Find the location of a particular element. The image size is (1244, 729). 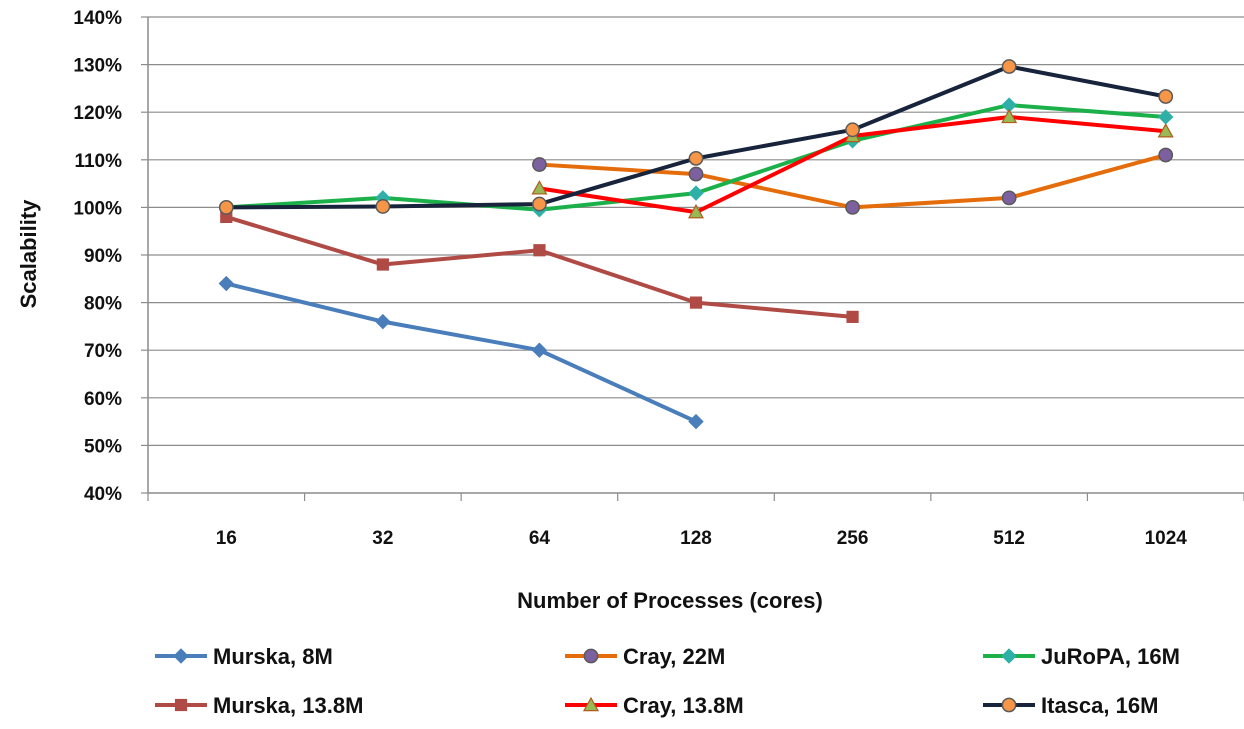

y-axis-title: Scalability is located at coordinates (28, 254).